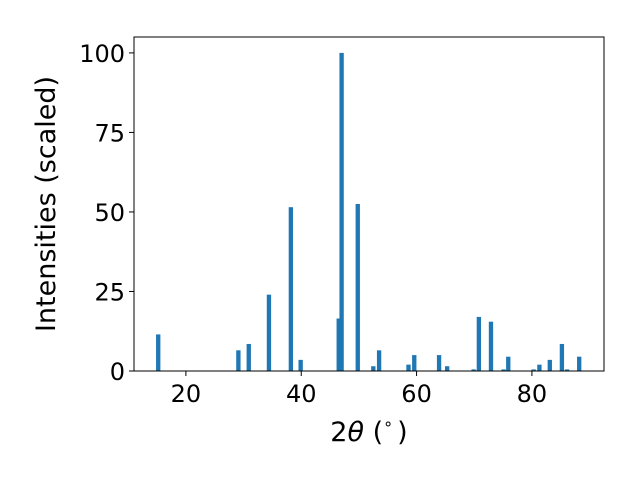 The image size is (640, 480). I want to click on x-axis-label-suffix: (, so click(373, 432).